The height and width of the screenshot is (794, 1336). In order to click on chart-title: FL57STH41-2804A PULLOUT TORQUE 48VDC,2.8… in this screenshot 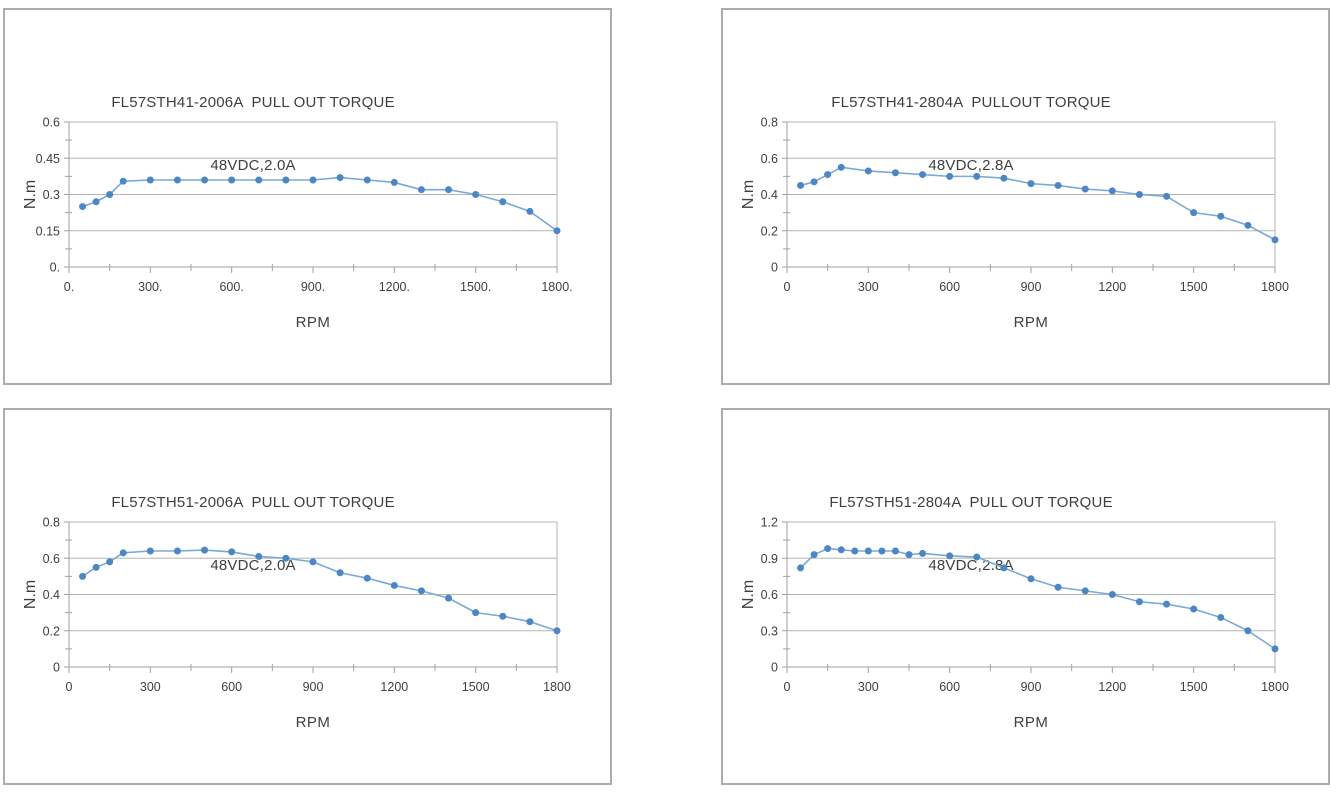, I will do `click(971, 134)`.